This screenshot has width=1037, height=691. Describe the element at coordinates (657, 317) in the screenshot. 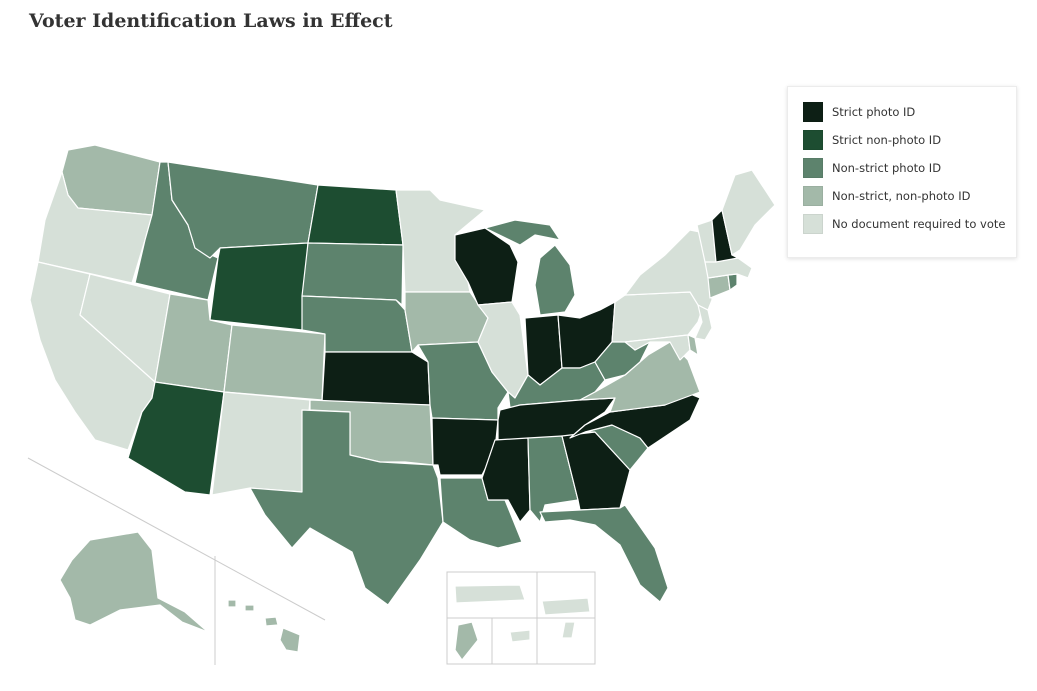

I see `state-pennsylvania` at that location.